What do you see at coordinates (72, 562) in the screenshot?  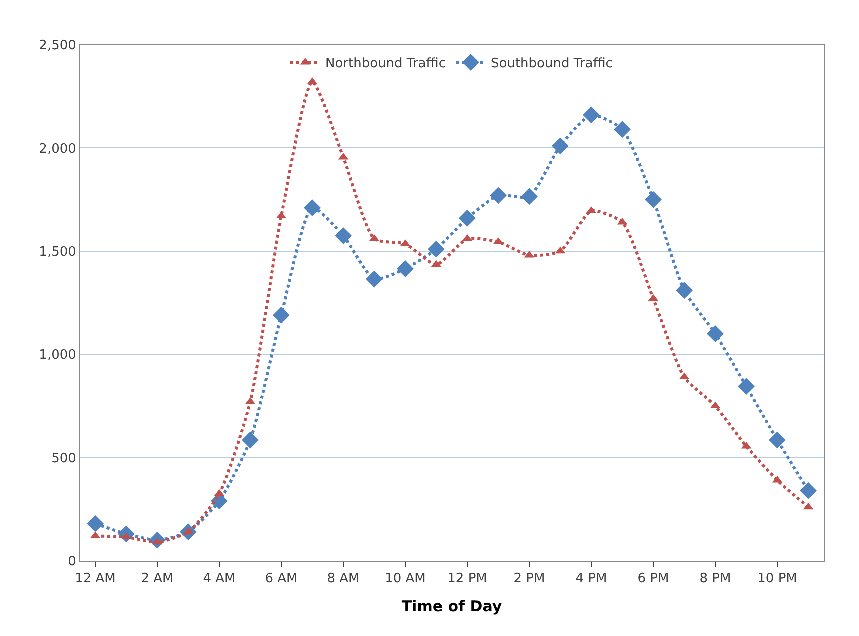 I see `y-tick-label: 0` at bounding box center [72, 562].